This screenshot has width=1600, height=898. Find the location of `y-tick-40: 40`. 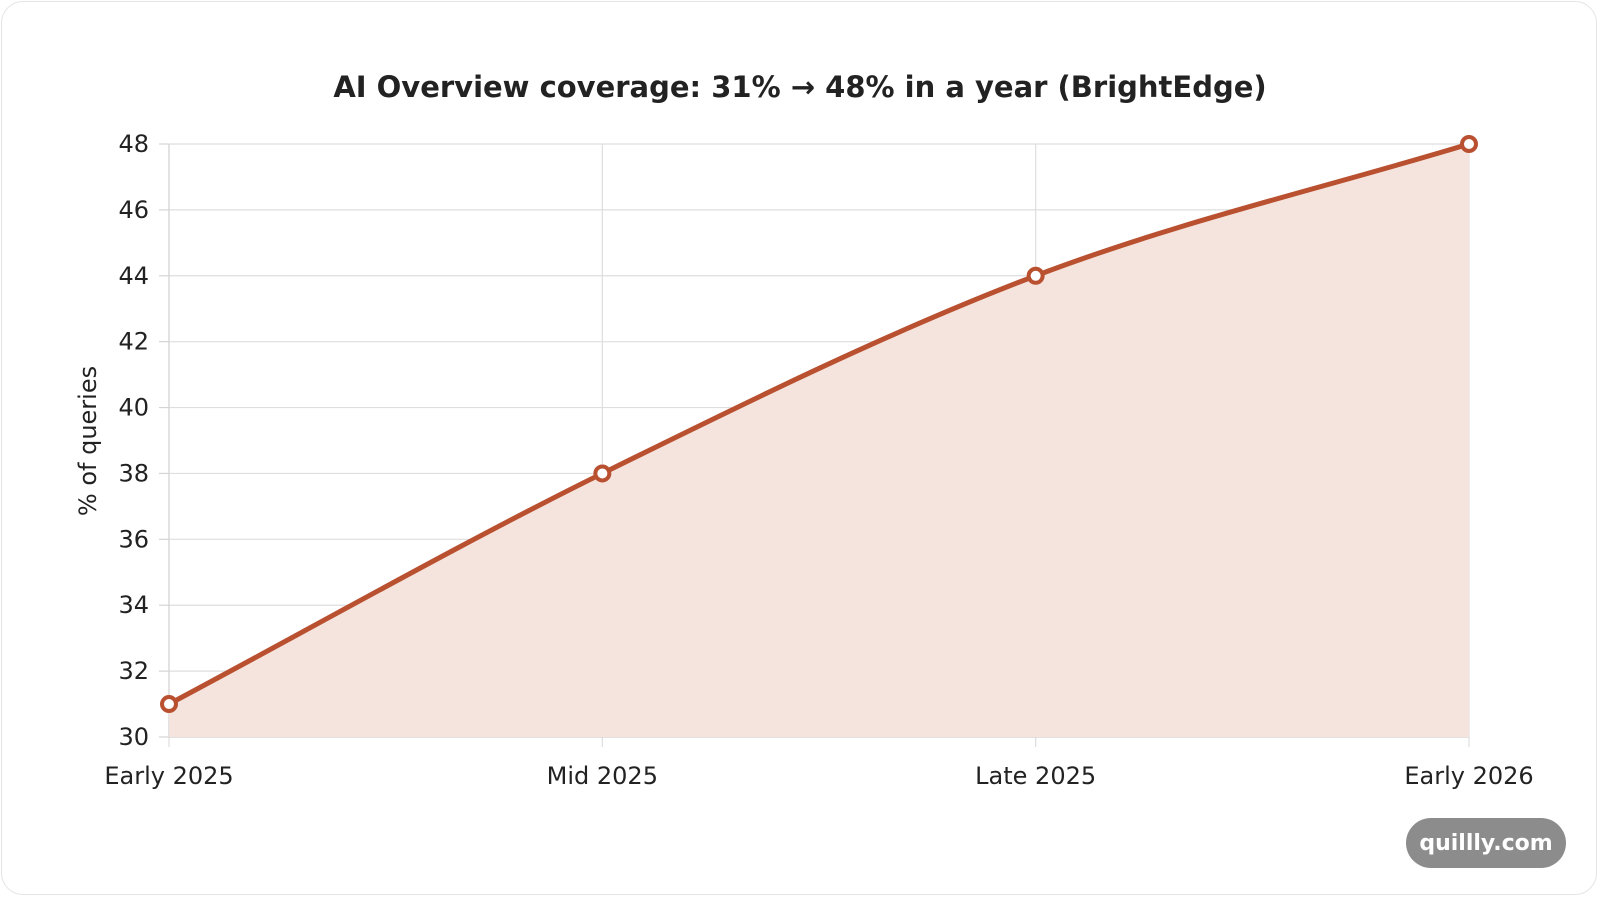

y-tick-40: 40 is located at coordinates (133, 408).